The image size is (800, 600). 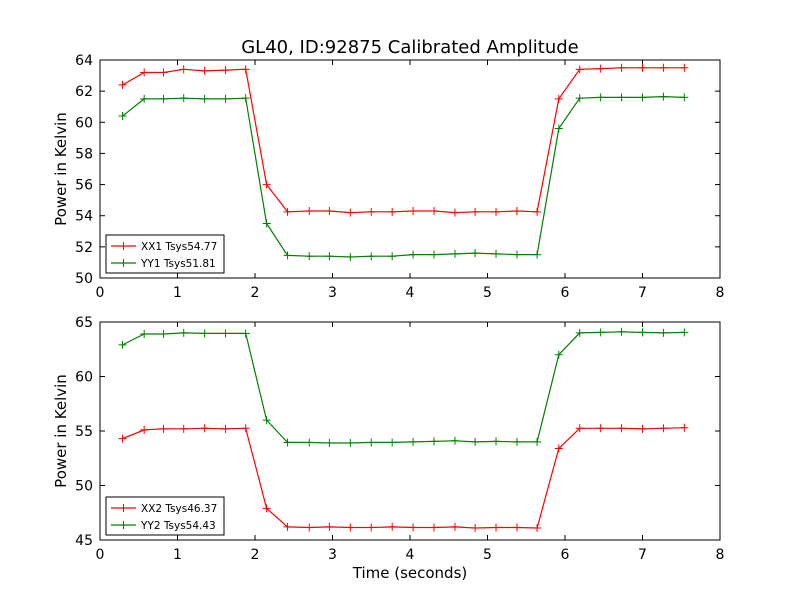 I want to click on series-line-yy2, so click(x=403, y=387).